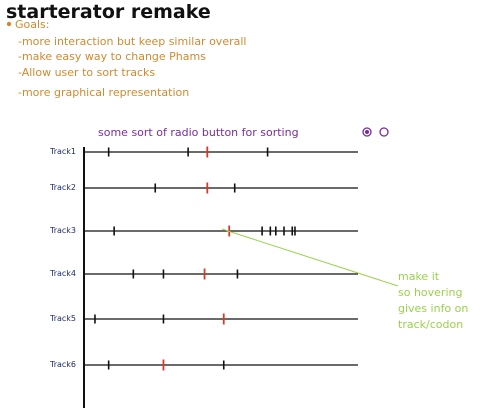  I want to click on track-row: Track3, so click(203, 231).